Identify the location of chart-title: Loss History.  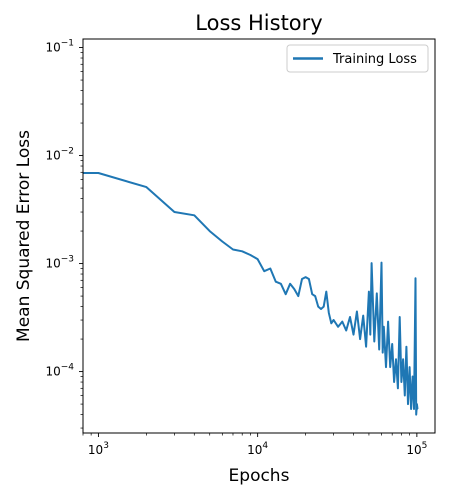
(258, 23).